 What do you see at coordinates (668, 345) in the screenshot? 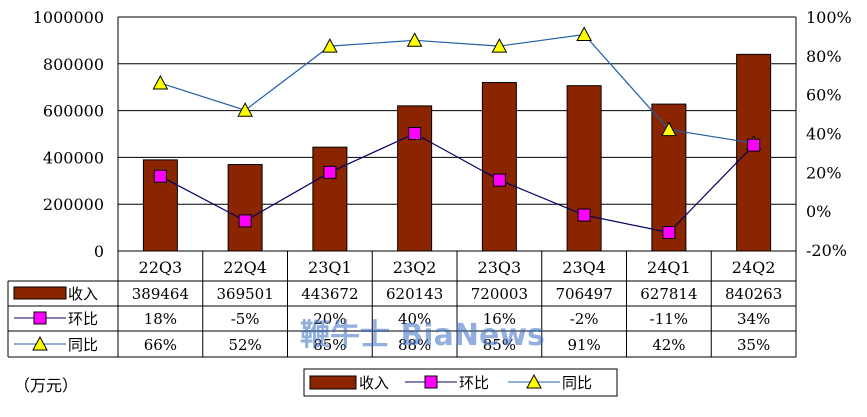
I see `yoy-cell: 42%` at bounding box center [668, 345].